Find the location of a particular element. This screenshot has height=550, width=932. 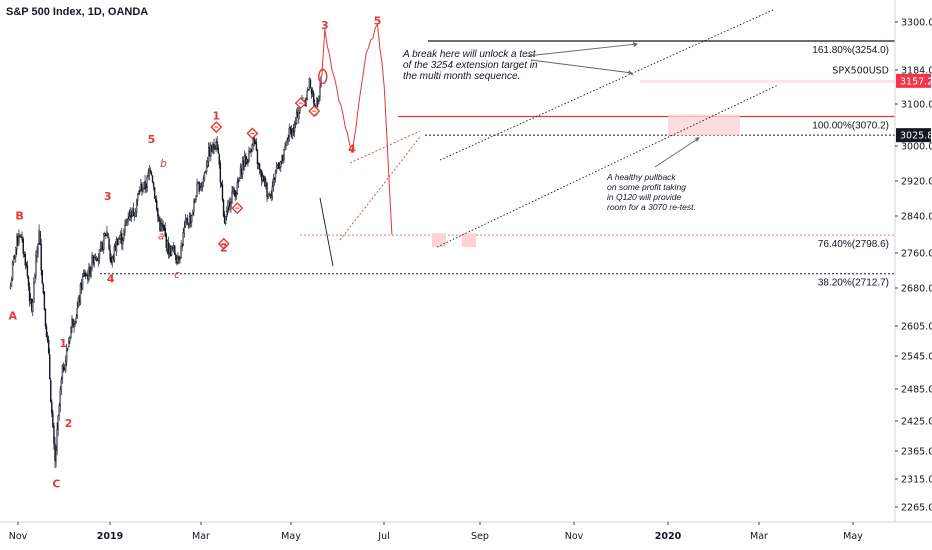

annotation-line: on some profit taking is located at coordinates (646, 187).